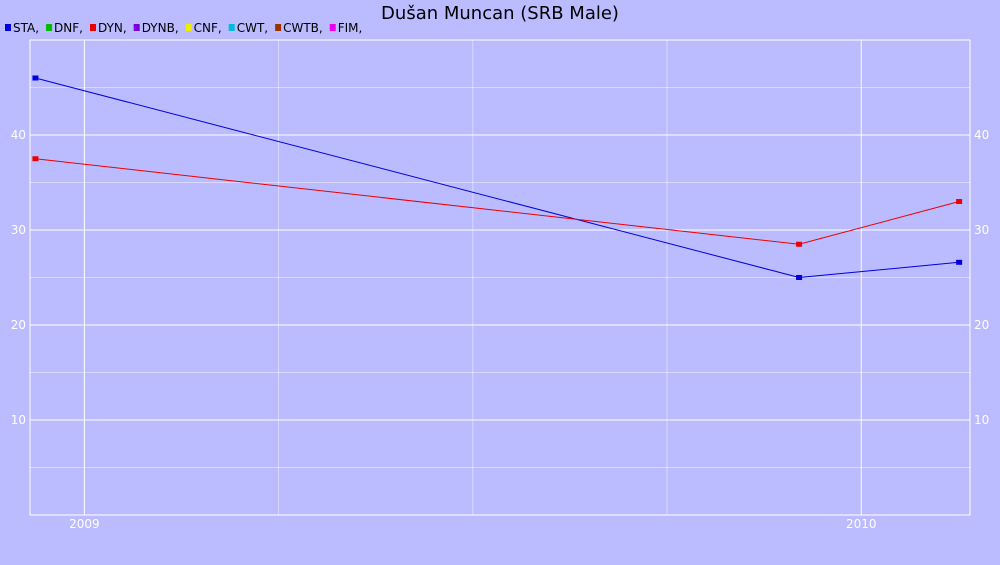  Describe the element at coordinates (112, 28) in the screenshot. I see `legend-label: DYN,` at that location.